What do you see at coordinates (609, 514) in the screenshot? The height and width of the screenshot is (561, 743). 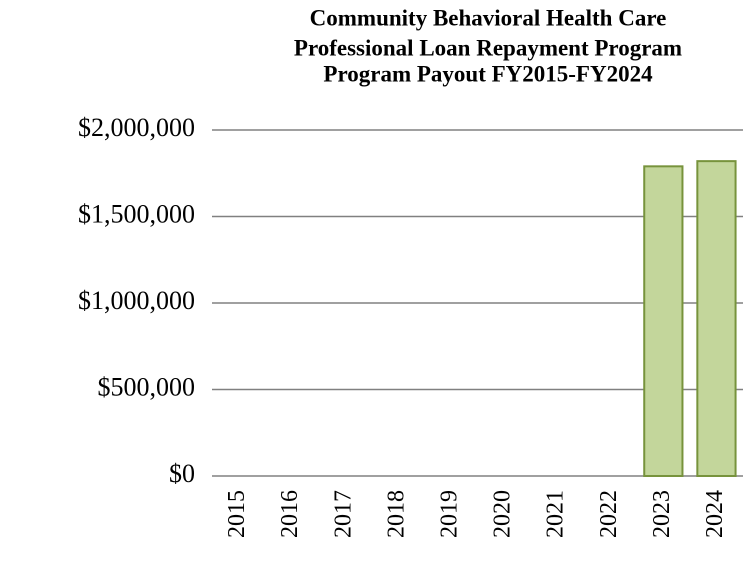 I see `x-tick-label: 2022` at bounding box center [609, 514].